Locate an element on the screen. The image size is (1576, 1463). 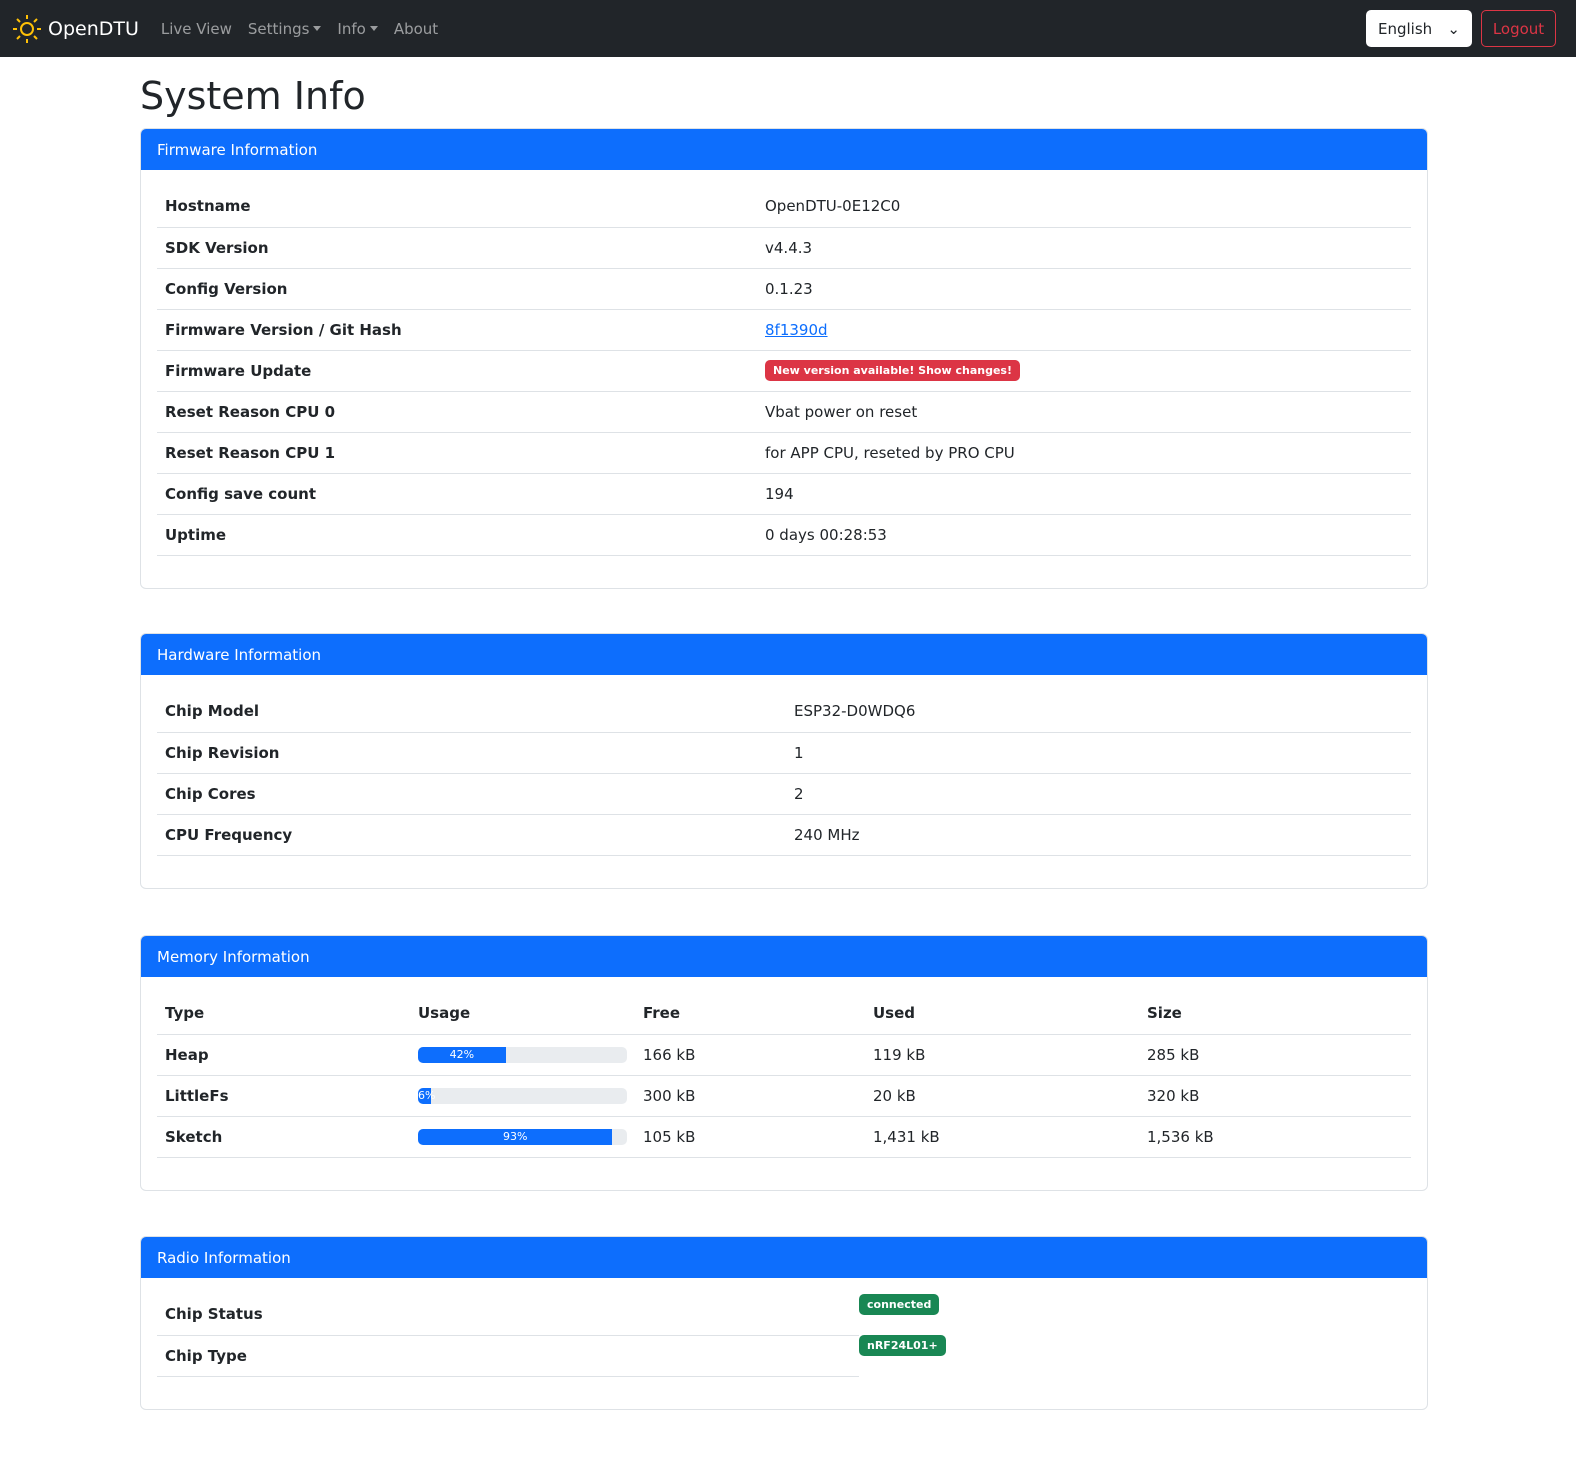
nav-info: Info is located at coordinates (357, 28).